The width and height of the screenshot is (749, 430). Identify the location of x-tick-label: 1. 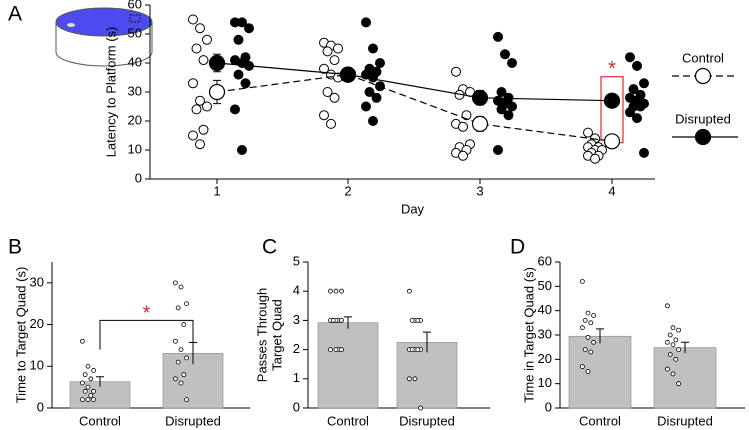
(216, 190).